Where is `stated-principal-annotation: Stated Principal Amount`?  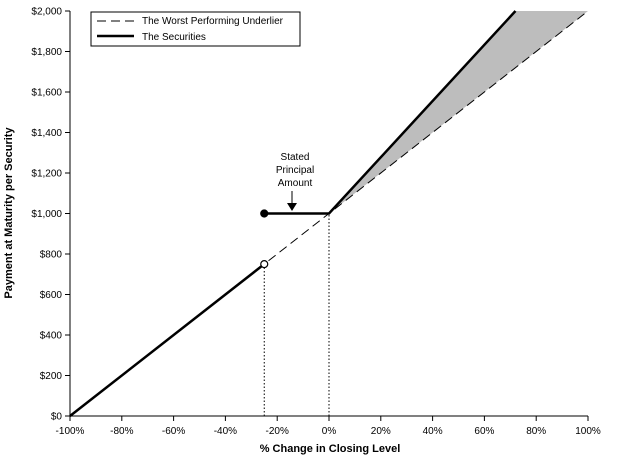
stated-principal-annotation: Stated Principal Amount is located at coordinates (295, 181).